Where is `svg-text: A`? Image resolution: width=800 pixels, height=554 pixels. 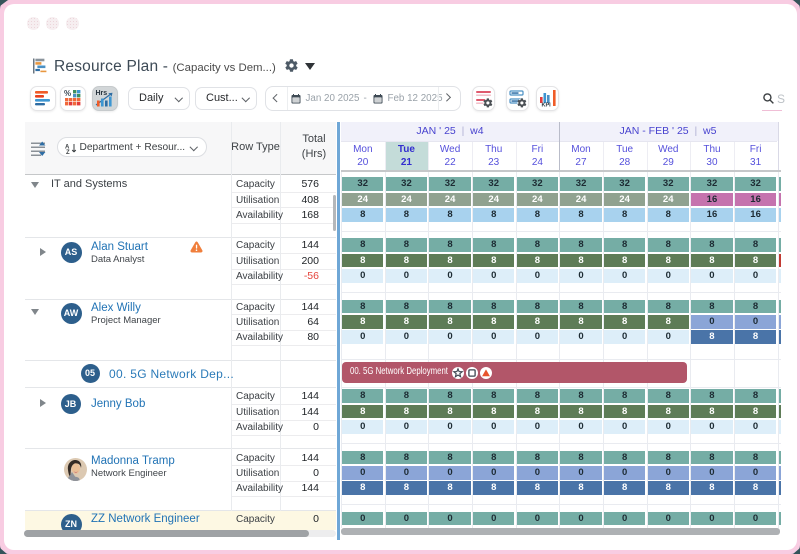
svg-text: A is located at coordinates (67, 147).